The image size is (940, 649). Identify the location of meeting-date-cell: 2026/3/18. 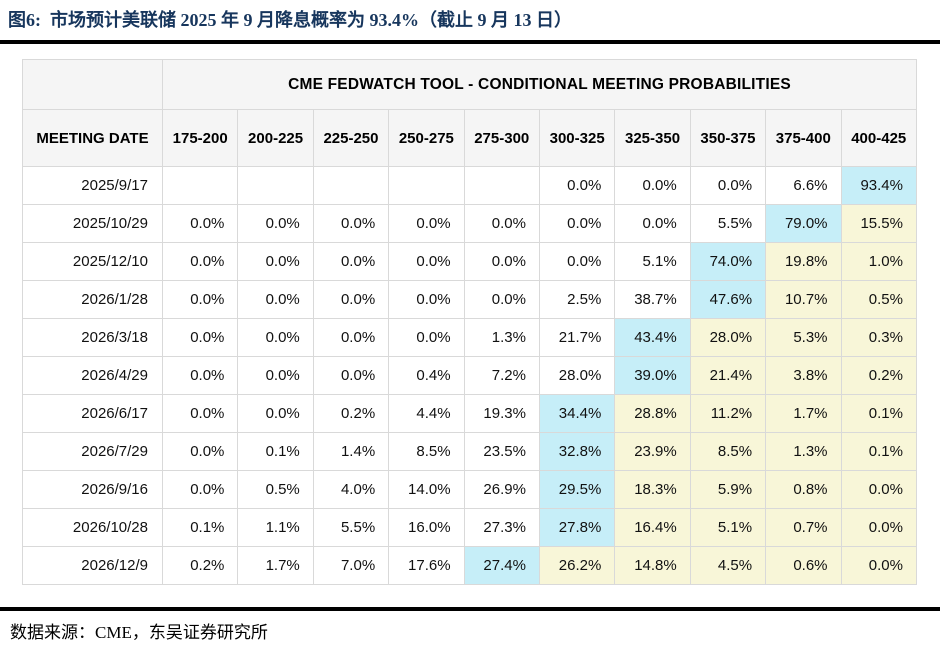
(92, 337).